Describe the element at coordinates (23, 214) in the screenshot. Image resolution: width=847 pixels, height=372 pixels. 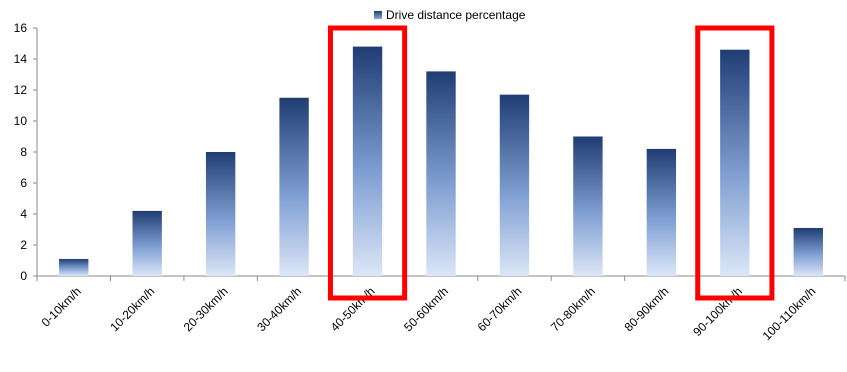
I see `y-tick-label: 4` at that location.